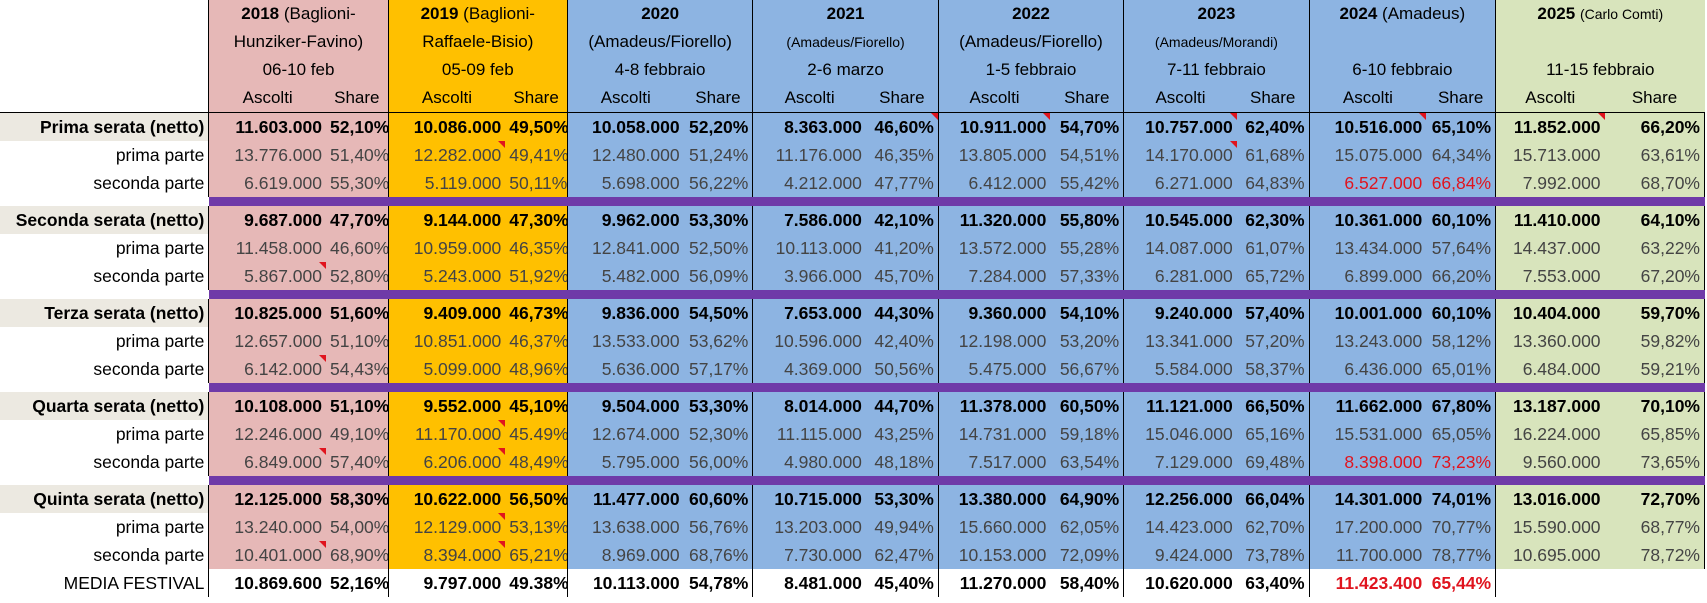 This screenshot has height=603, width=1707. I want to click on share-value: 56,00%, so click(718, 462).